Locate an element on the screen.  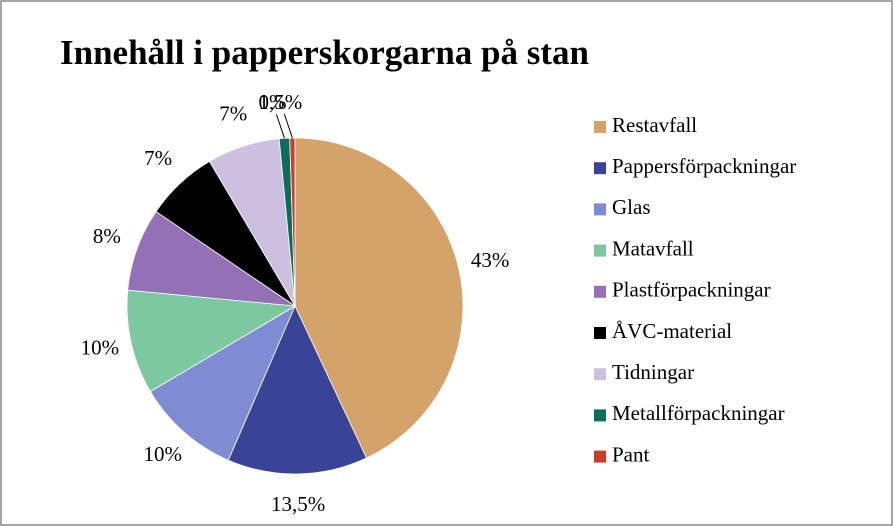
legend-label: Tidningar is located at coordinates (653, 372).